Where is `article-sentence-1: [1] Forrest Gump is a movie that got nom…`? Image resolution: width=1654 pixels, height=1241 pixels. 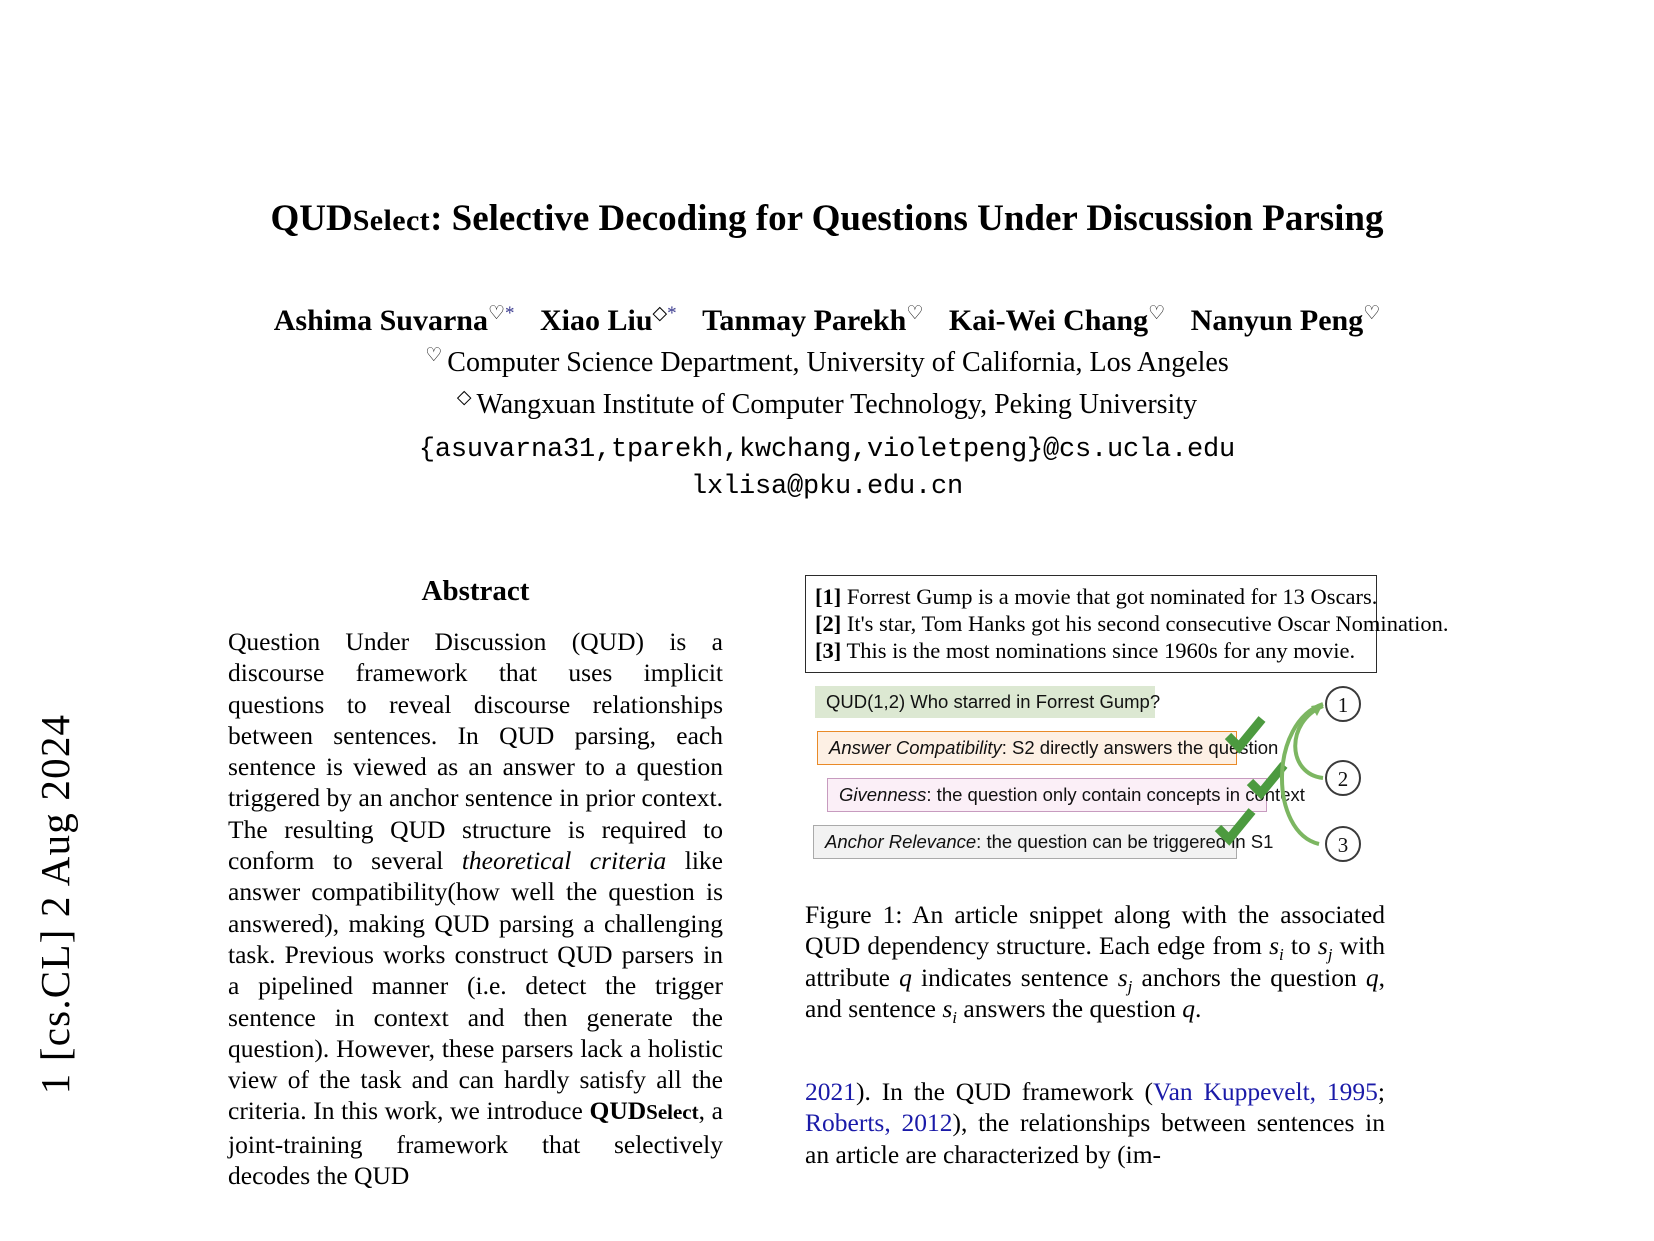
article-sentence-1: [1] Forrest Gump is a movie that got nom… is located at coordinates (1096, 596).